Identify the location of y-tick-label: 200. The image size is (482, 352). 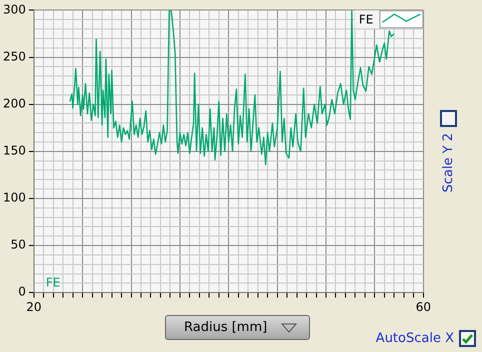
(14, 103).